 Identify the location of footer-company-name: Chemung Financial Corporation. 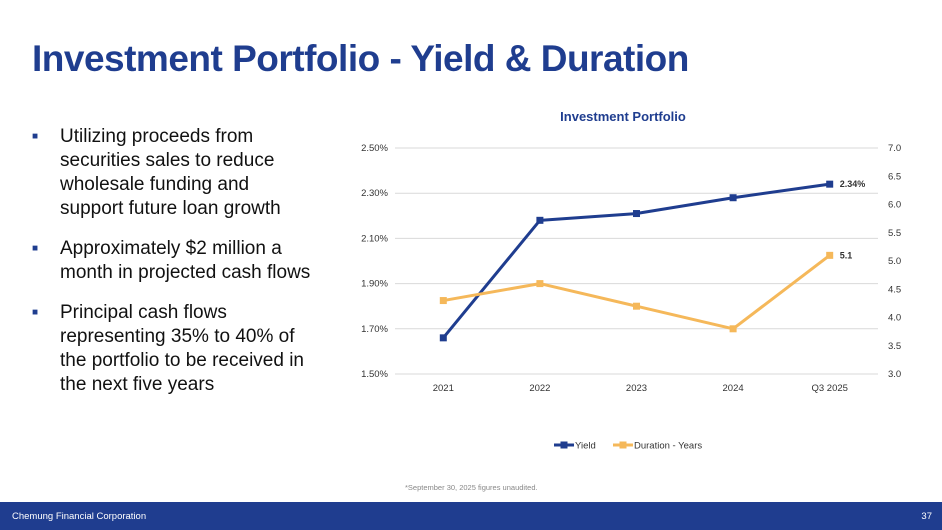
(79, 516).